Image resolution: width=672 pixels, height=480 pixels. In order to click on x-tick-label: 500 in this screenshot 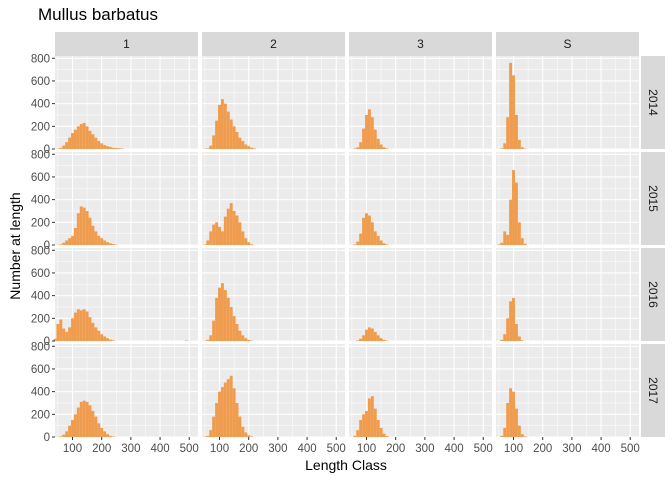, I will do `click(189, 449)`.